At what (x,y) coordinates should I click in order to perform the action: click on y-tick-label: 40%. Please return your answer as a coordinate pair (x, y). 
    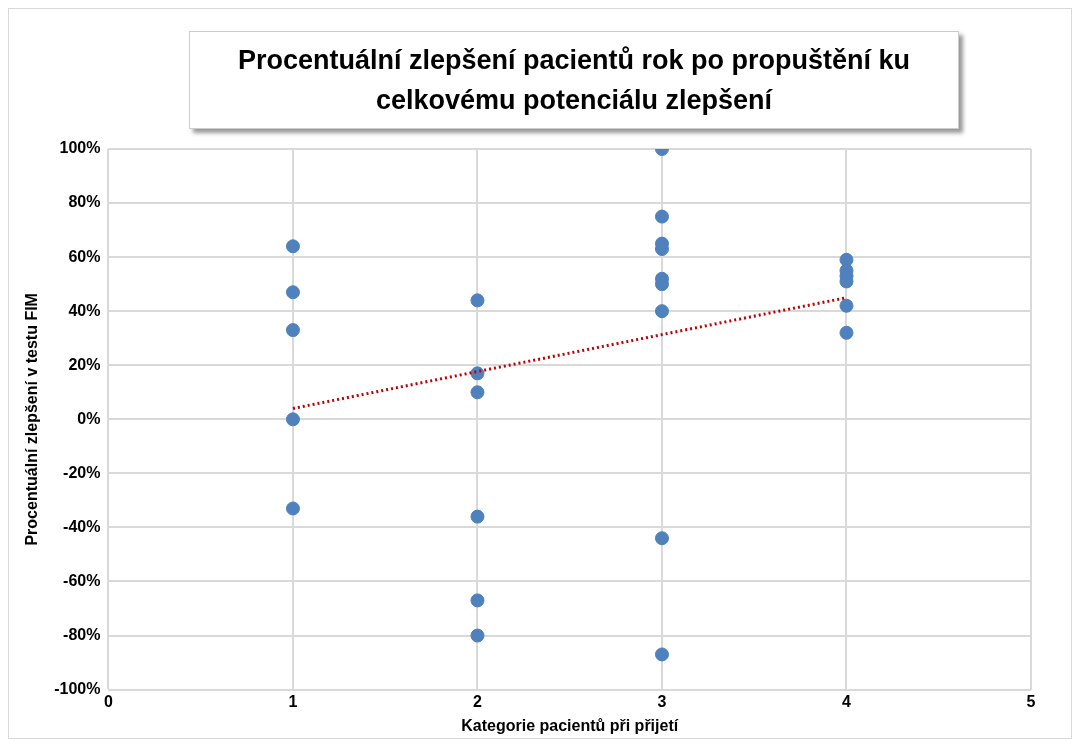
    Looking at the image, I should click on (84, 310).